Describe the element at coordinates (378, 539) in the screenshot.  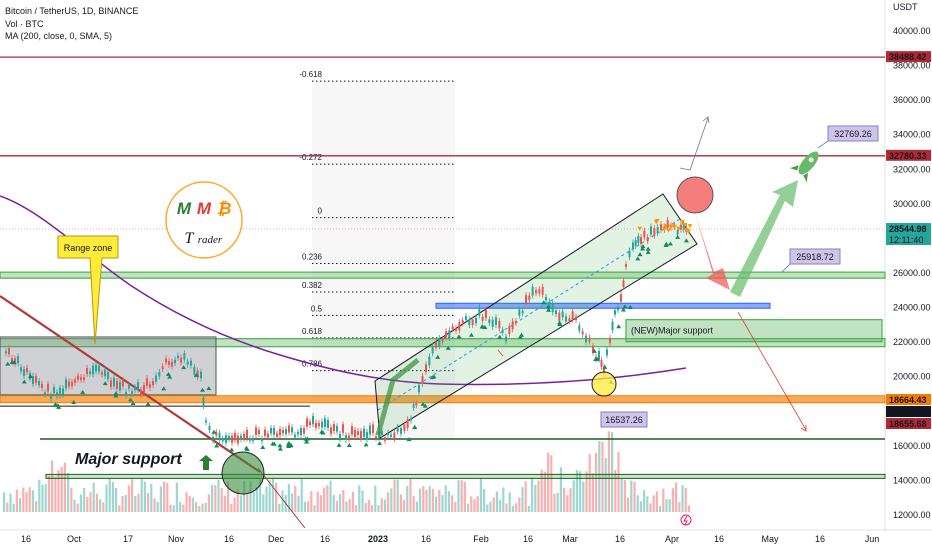
I see `time-tick-label: 2023` at that location.